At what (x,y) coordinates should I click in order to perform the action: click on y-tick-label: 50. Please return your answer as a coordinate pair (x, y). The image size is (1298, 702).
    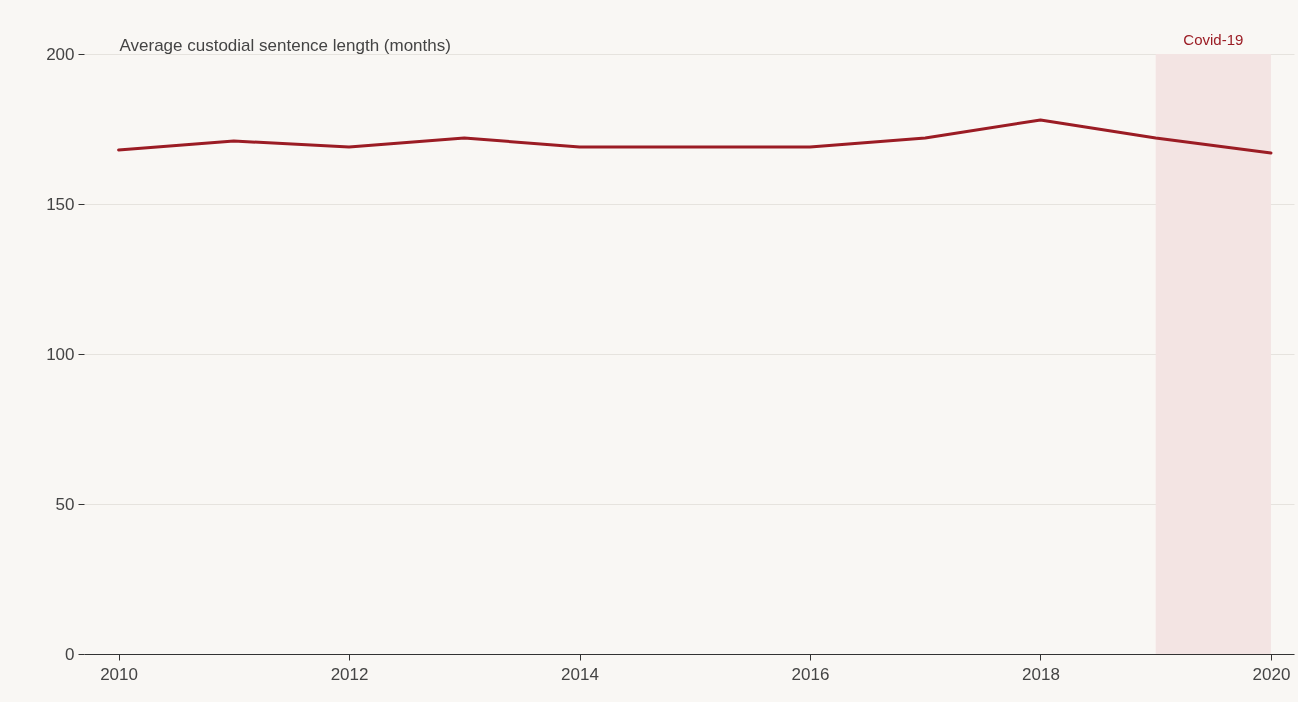
    Looking at the image, I should click on (65, 504).